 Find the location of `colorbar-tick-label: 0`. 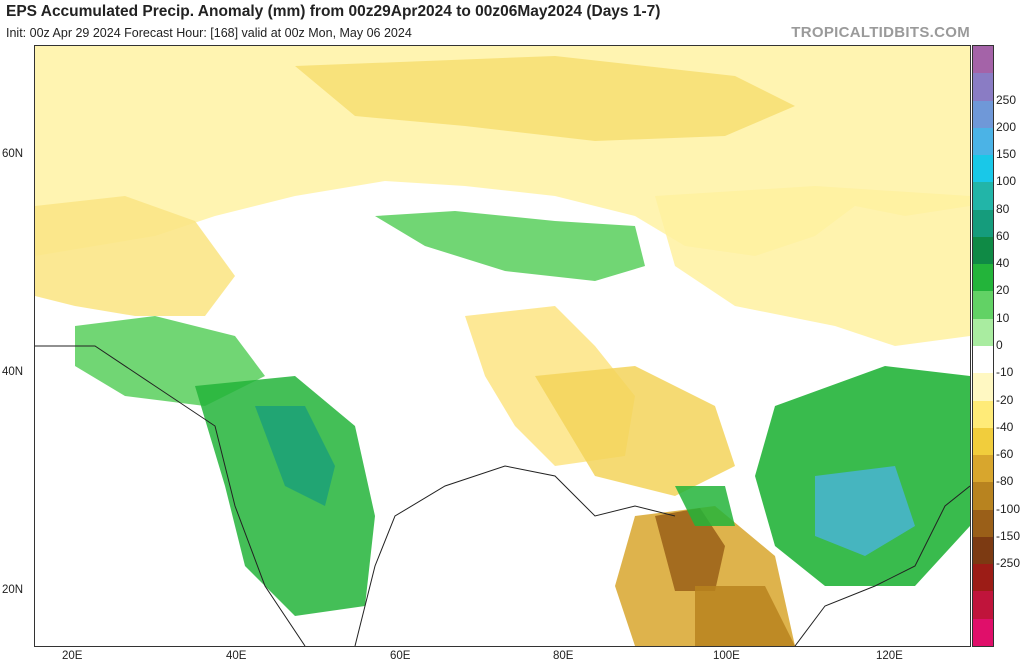

colorbar-tick-label: 0 is located at coordinates (999, 345).